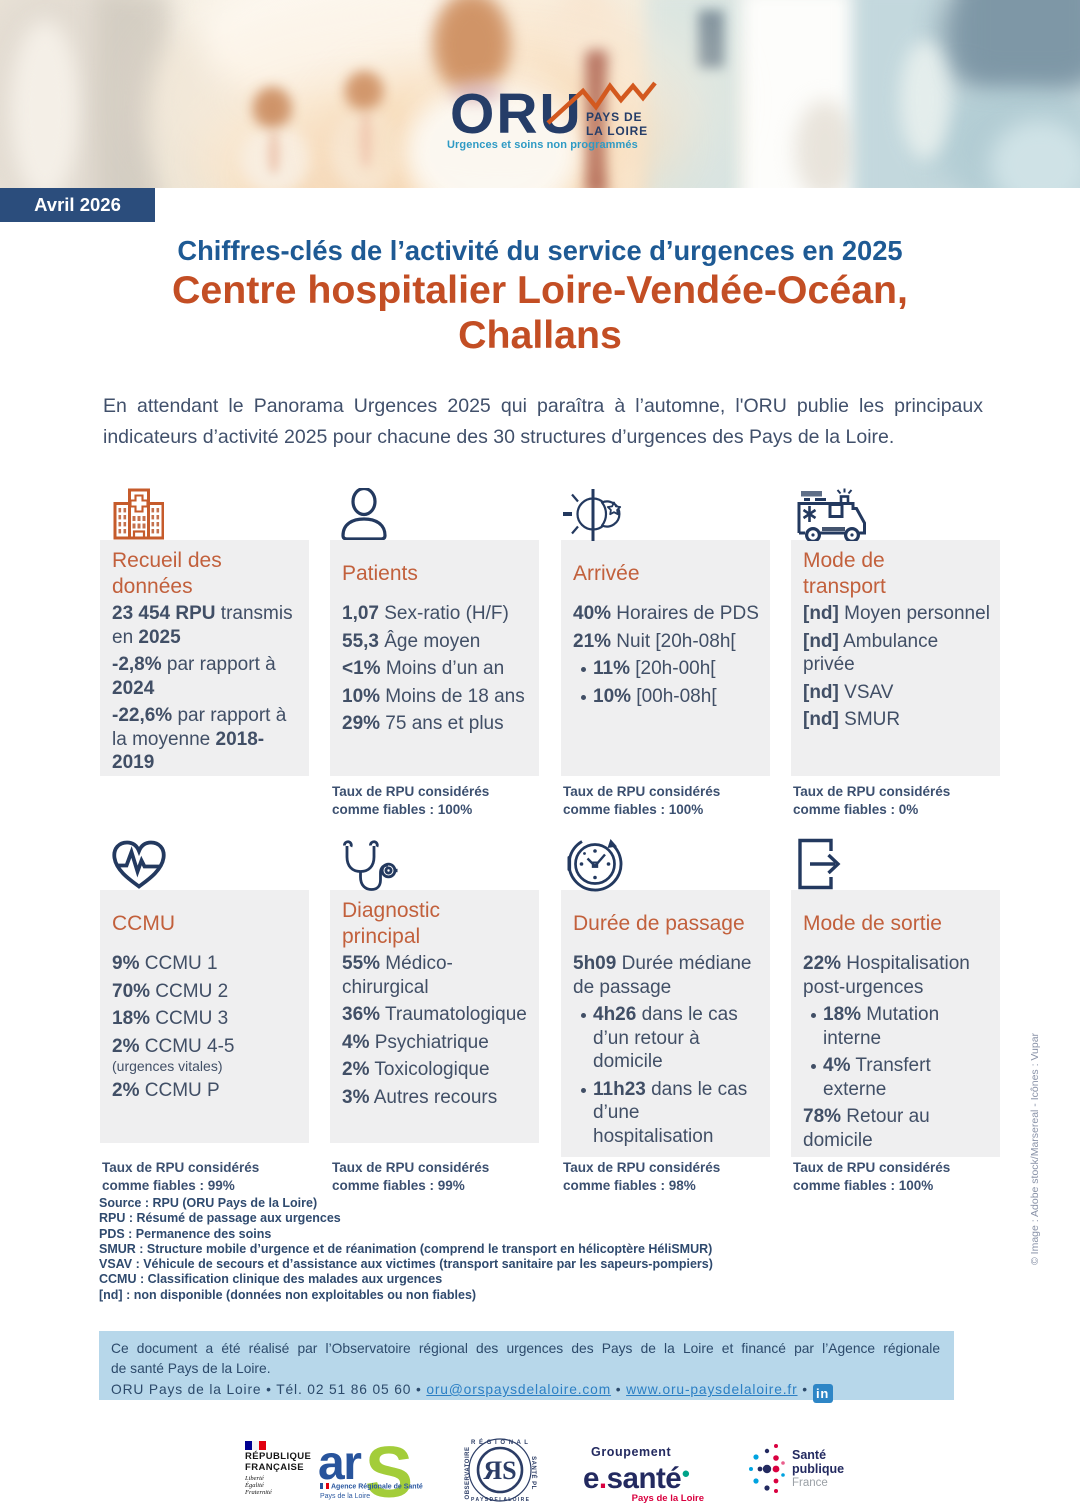 This screenshot has height=1512, width=1080. I want to click on svg-text: Pays de la Loire, so click(345, 1496).